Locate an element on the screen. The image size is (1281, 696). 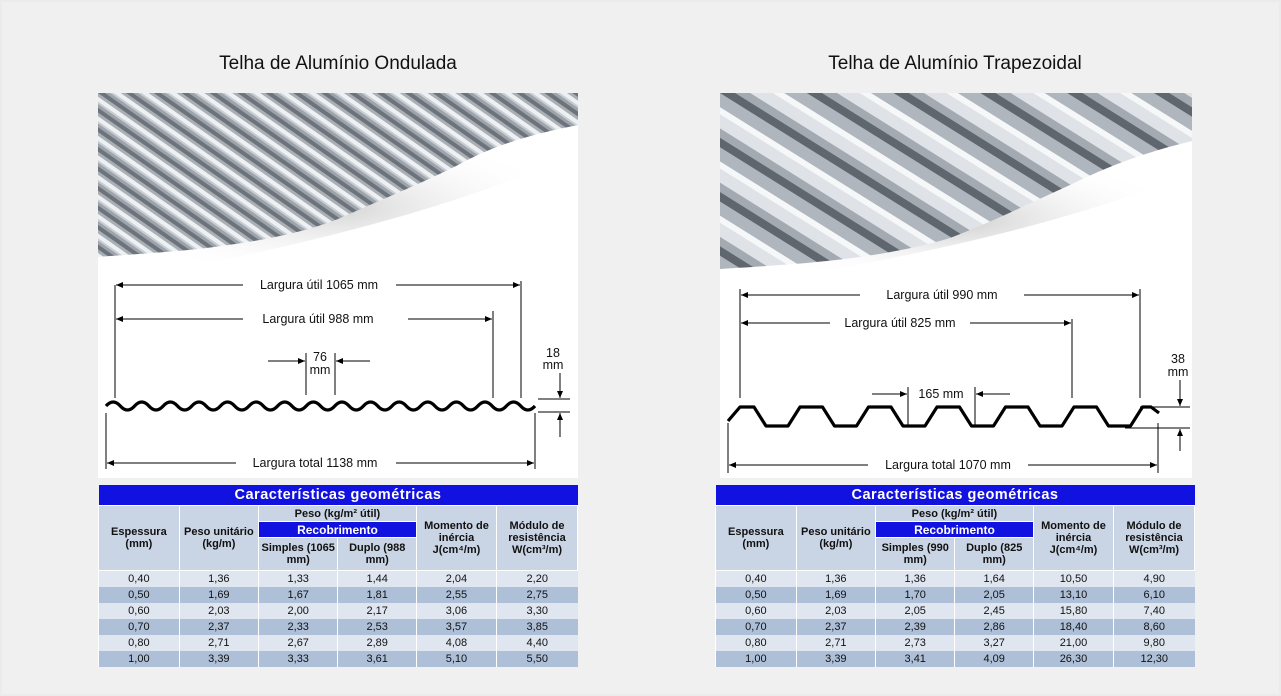
table-cell: 3,06 is located at coordinates (456, 611).